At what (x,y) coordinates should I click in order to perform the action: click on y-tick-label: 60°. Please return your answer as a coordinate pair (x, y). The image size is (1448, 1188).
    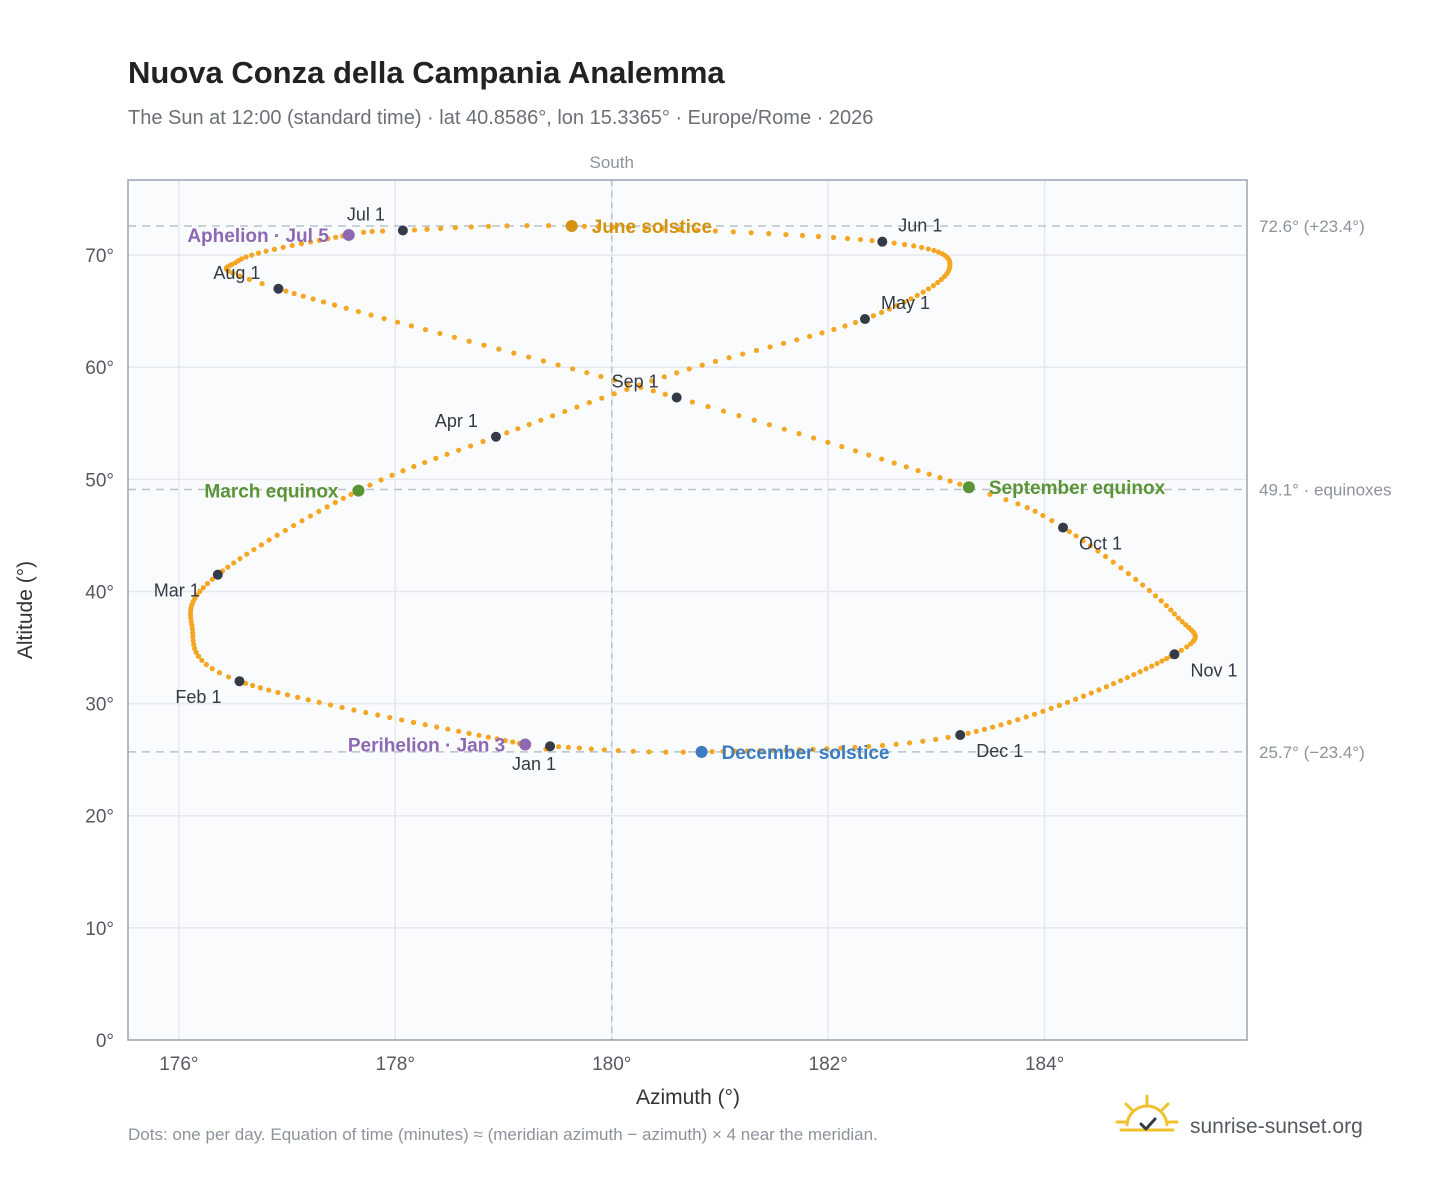
    Looking at the image, I should click on (99, 368).